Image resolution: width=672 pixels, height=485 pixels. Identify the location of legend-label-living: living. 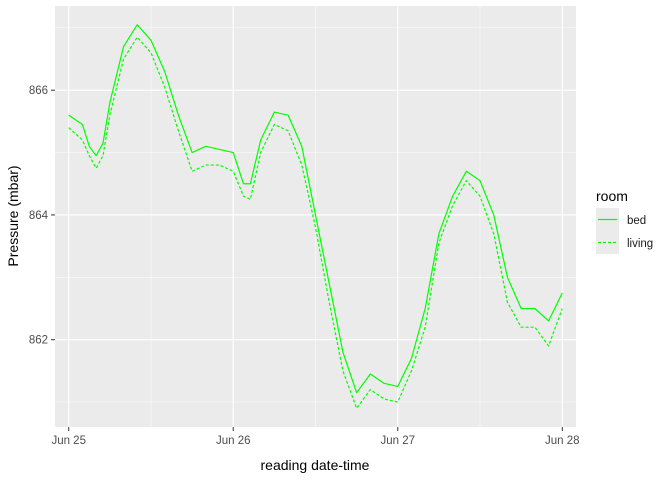
(640, 244).